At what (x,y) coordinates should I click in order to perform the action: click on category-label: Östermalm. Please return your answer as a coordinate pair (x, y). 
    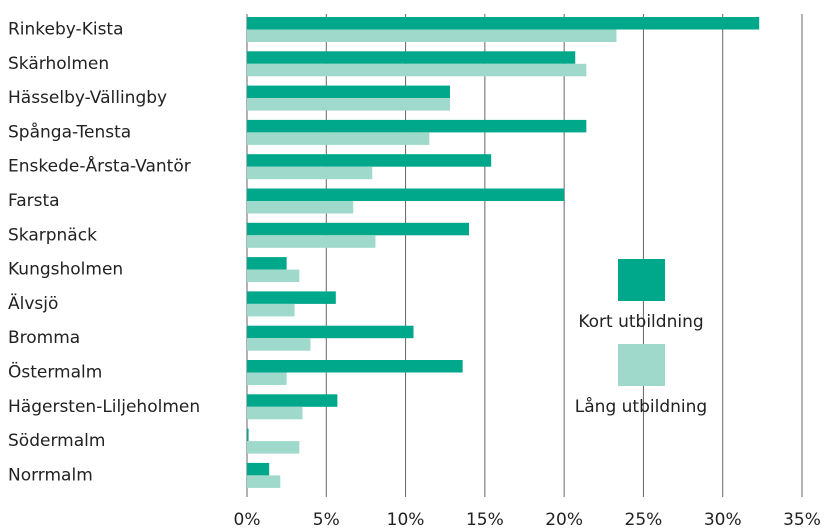
    Looking at the image, I should click on (55, 372).